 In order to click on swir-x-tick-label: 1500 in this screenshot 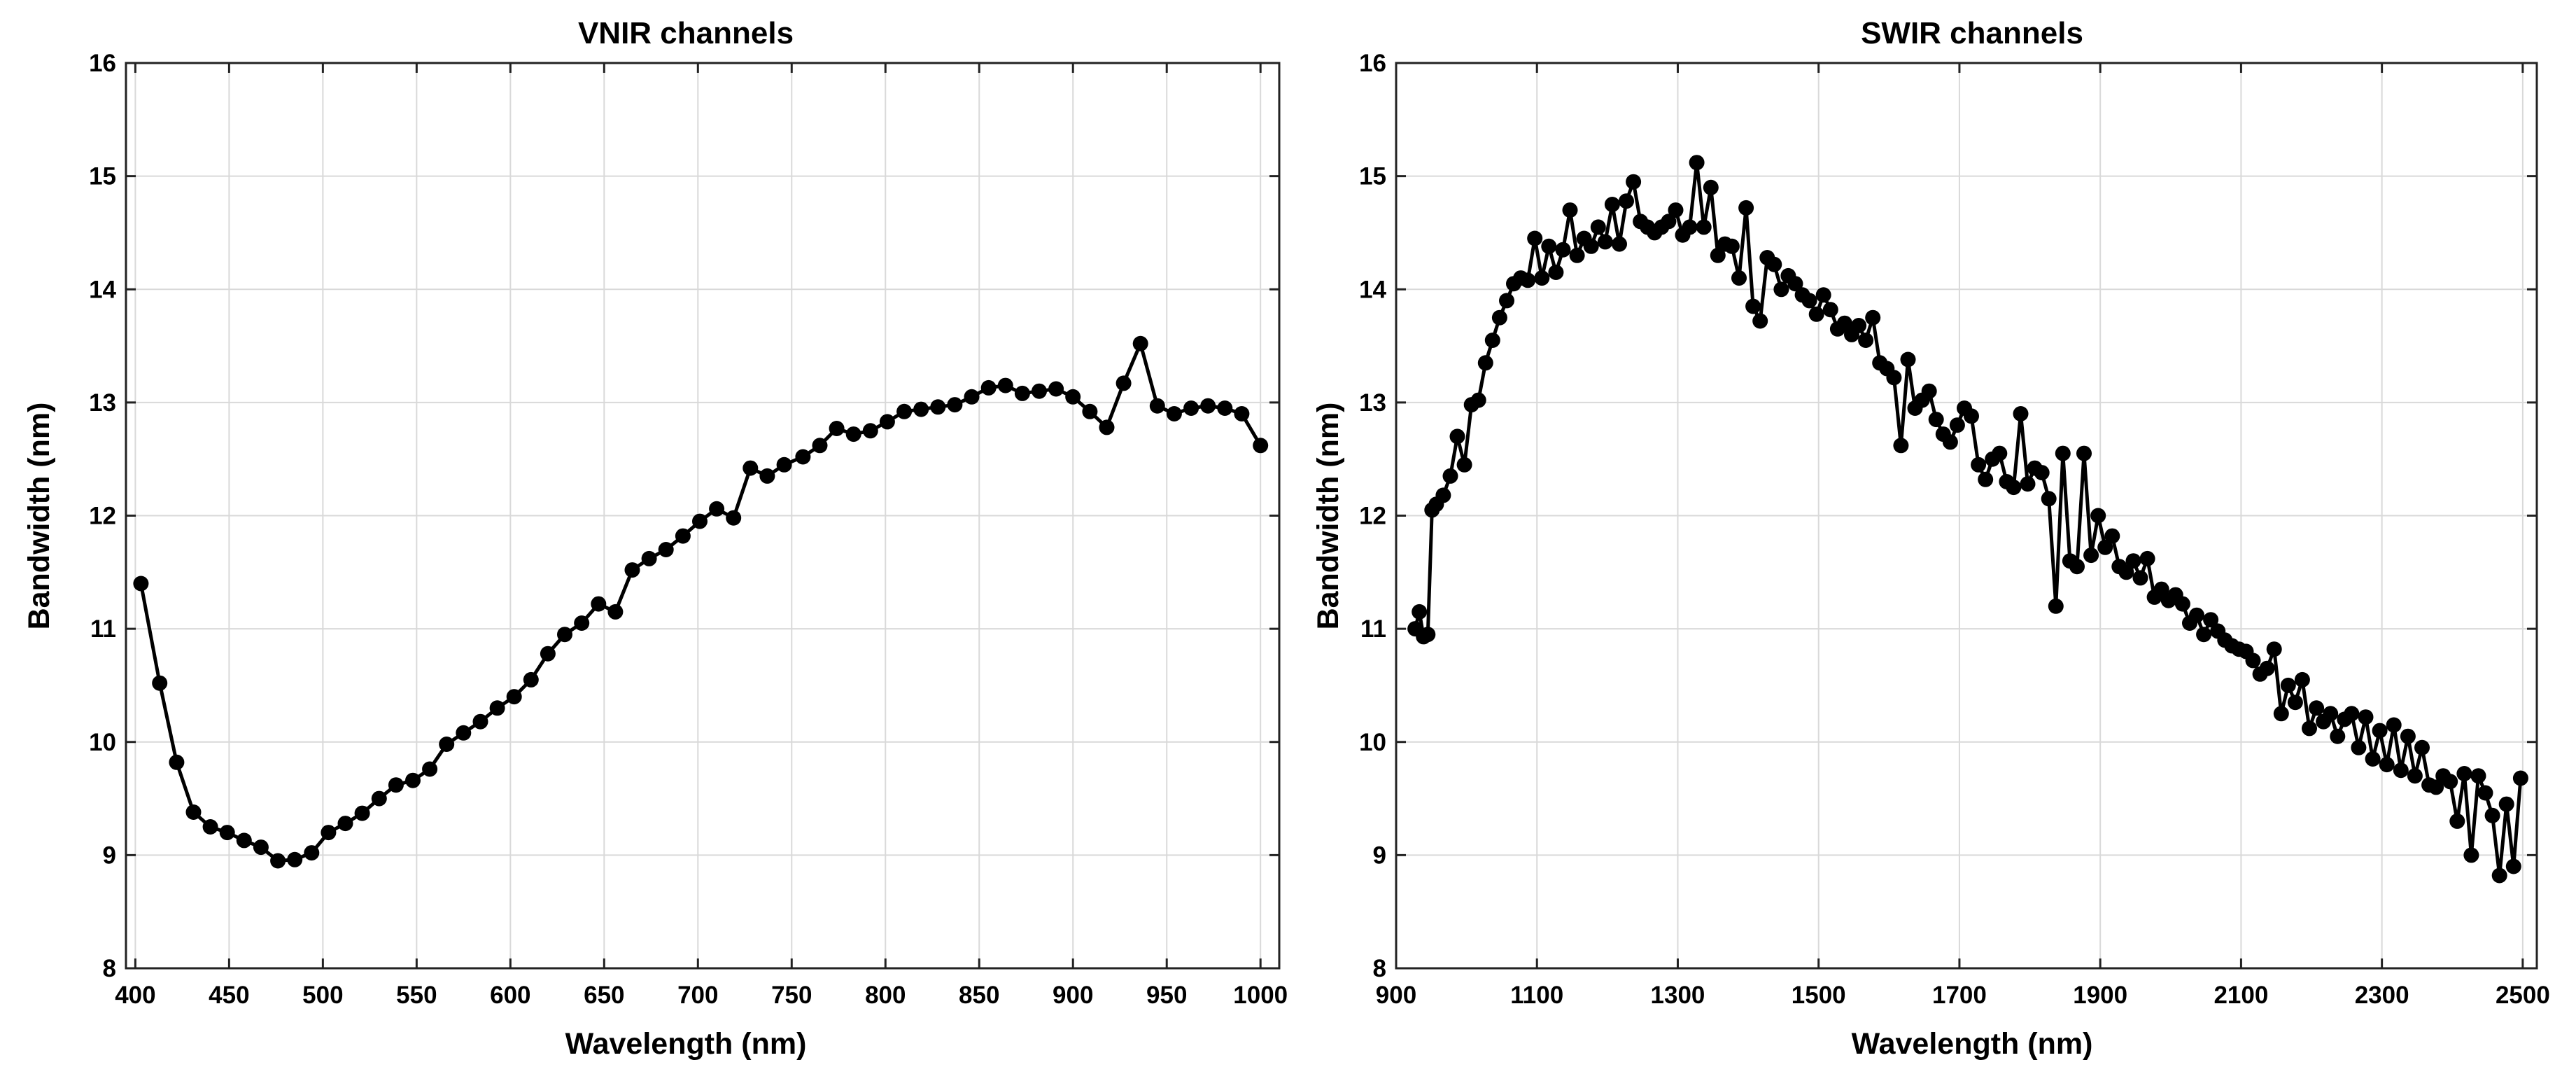, I will do `click(1819, 996)`.